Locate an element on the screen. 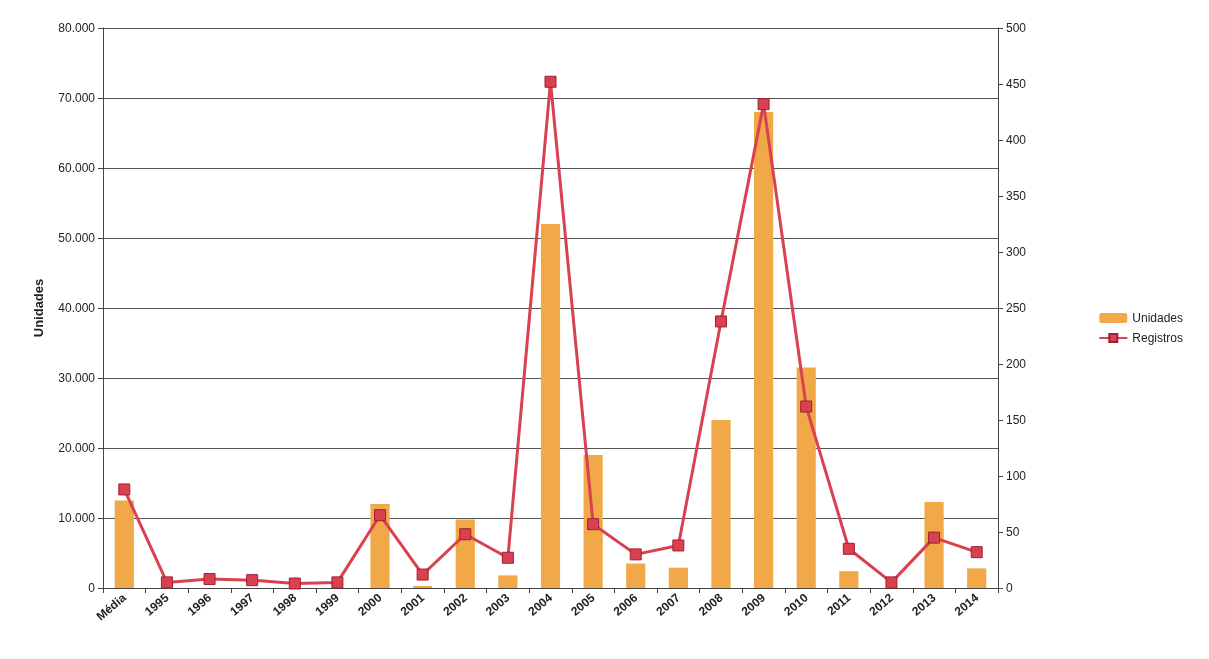  y-axis-title: Unidades is located at coordinates (38, 308).